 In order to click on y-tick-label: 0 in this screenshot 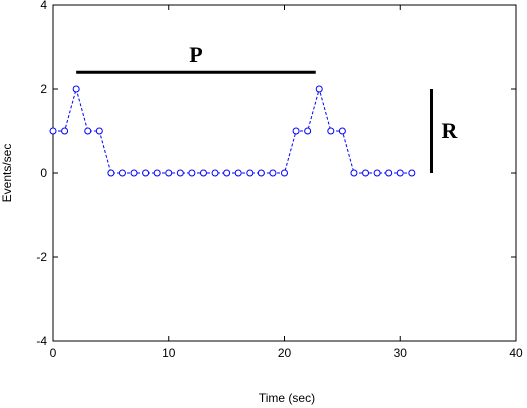, I will do `click(43, 173)`.